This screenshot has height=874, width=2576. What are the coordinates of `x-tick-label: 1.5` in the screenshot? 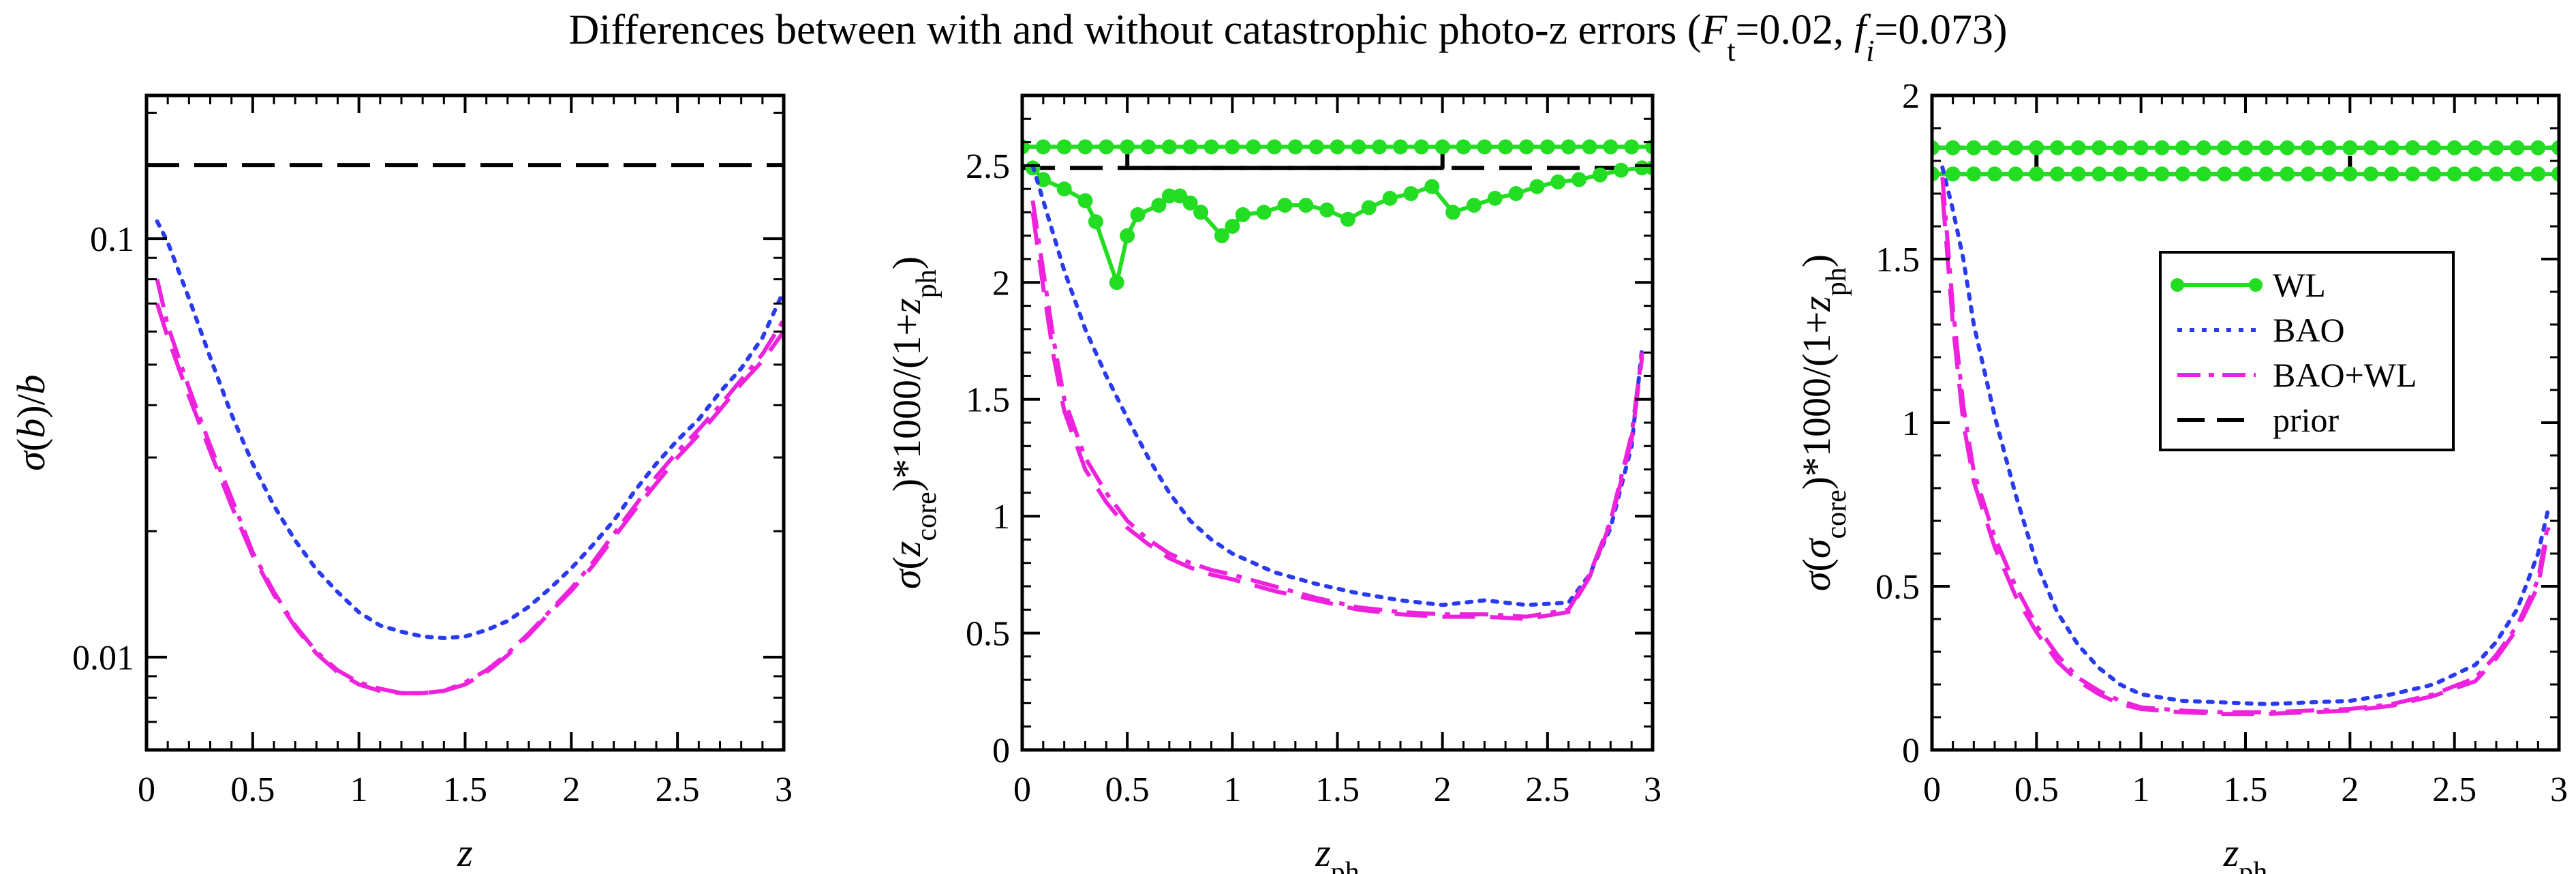 It's located at (2246, 789).